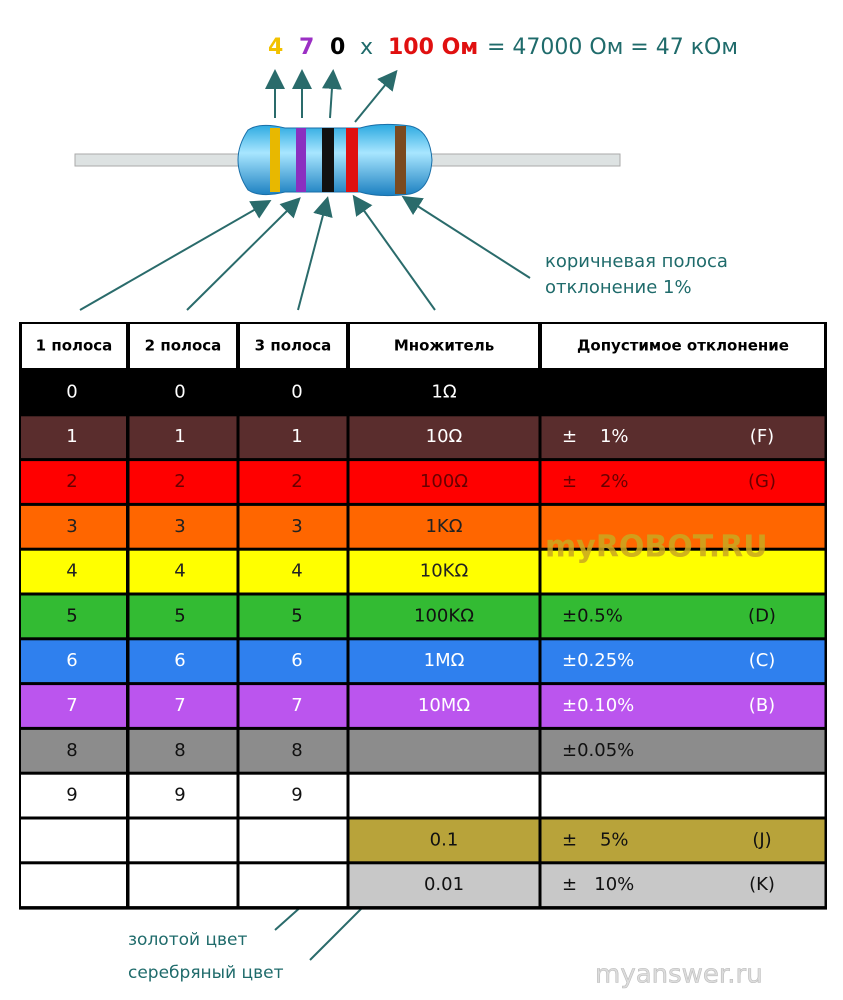 The width and height of the screenshot is (843, 1000). I want to click on result: = 47000 Ом = 47 кОм, so click(612, 47).